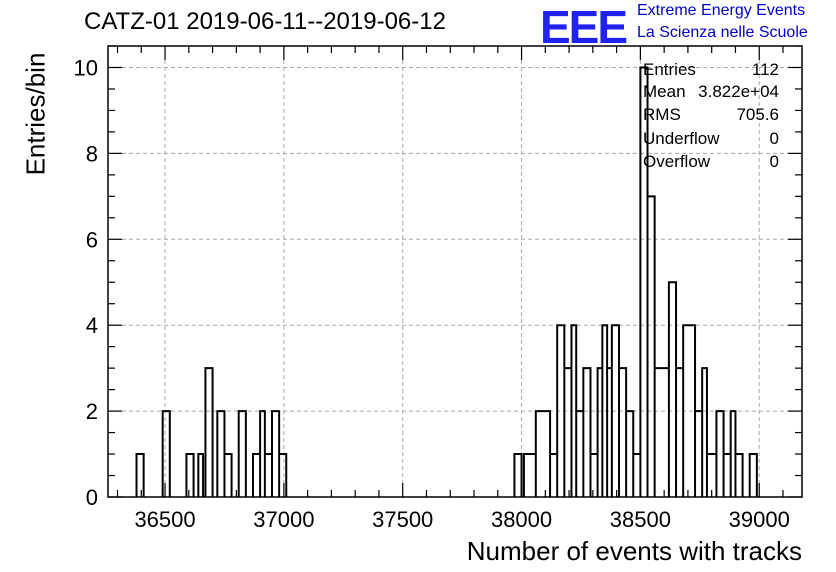 The height and width of the screenshot is (572, 836). Describe the element at coordinates (662, 114) in the screenshot. I see `stat-rms-label: RMS` at that location.